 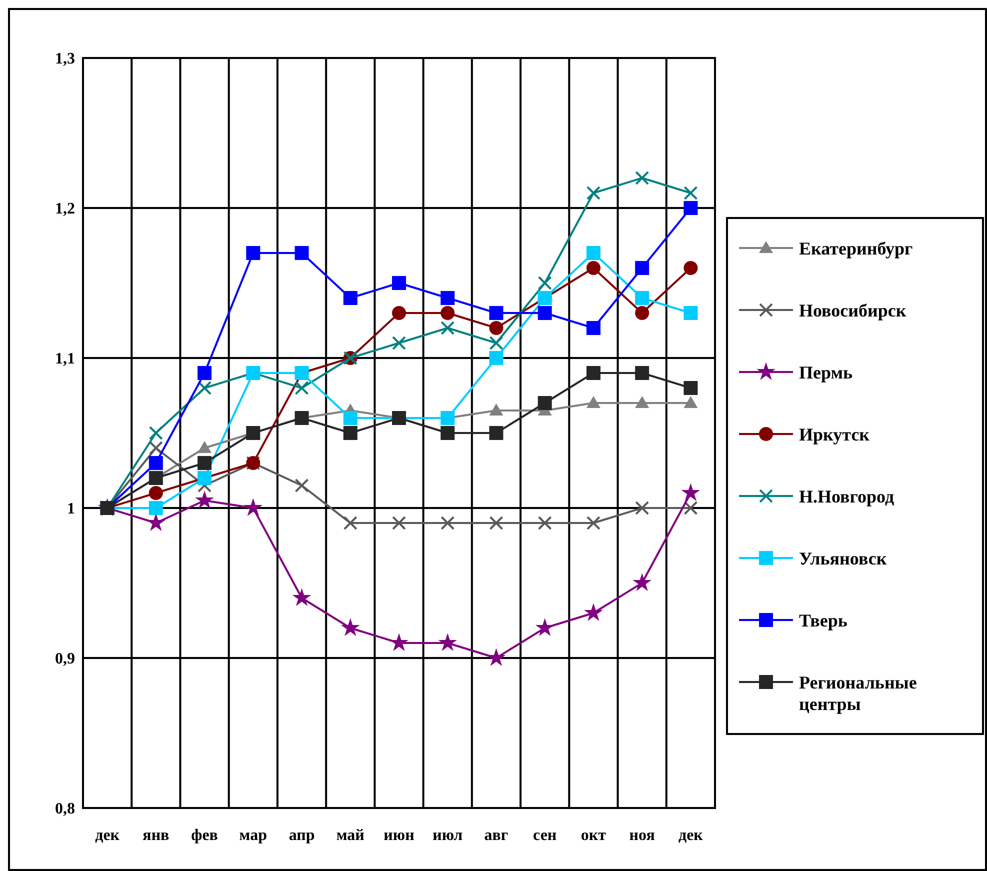 I want to click on legend-label: Региональные центры, so click(x=858, y=693).